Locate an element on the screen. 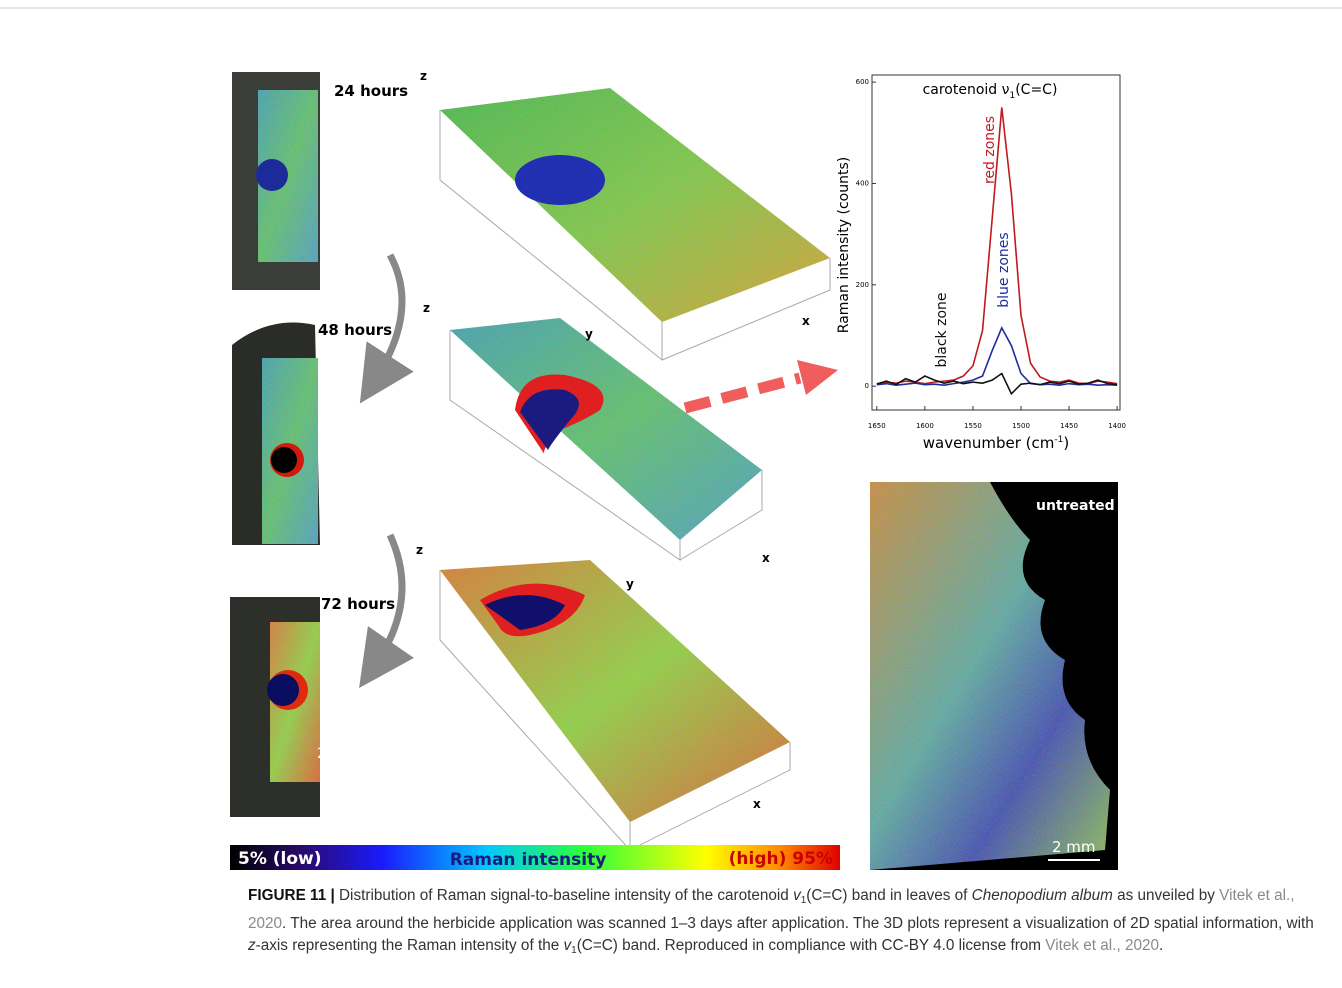  series-label: black zone is located at coordinates (942, 329).